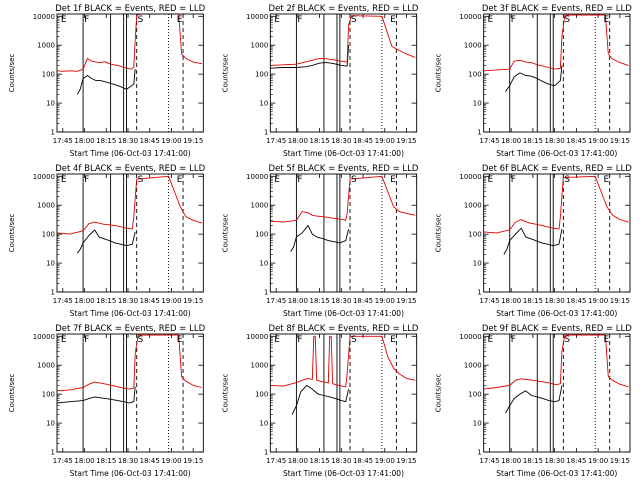  I want to click on panel-title: Det 8f BLACK = Events, RED = LLD, so click(344, 329).